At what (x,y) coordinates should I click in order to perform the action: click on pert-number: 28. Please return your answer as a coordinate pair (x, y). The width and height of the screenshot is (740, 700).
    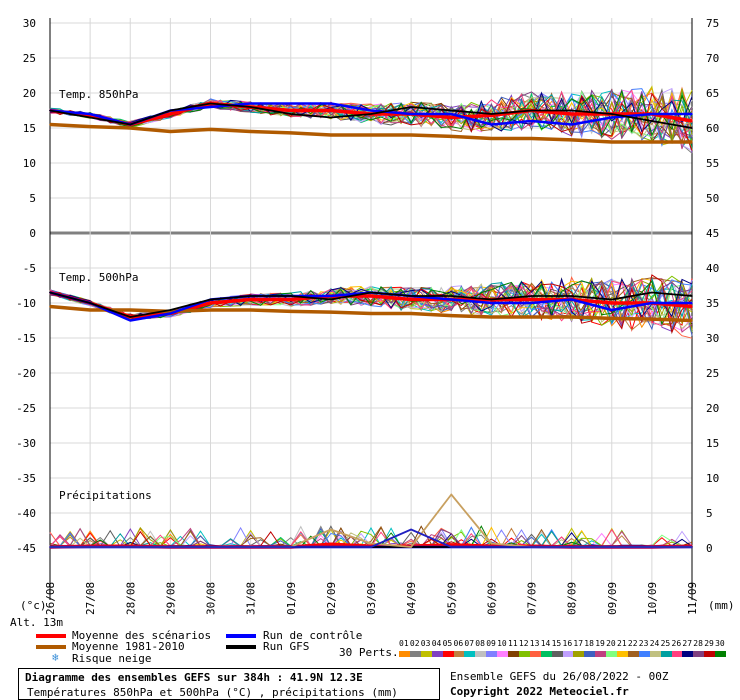
    Looking at the image, I should click on (698, 643).